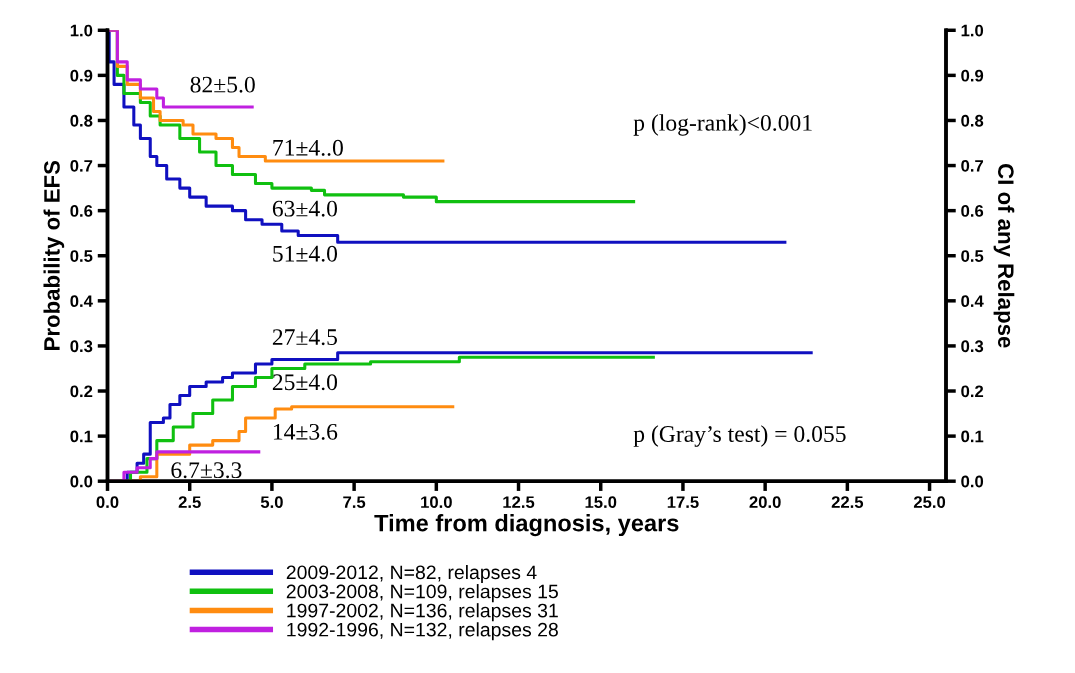 Image resolution: width=1075 pixels, height=673 pixels. I want to click on legend-label: 1997-2002, N=136, relapses 31, so click(422, 612).